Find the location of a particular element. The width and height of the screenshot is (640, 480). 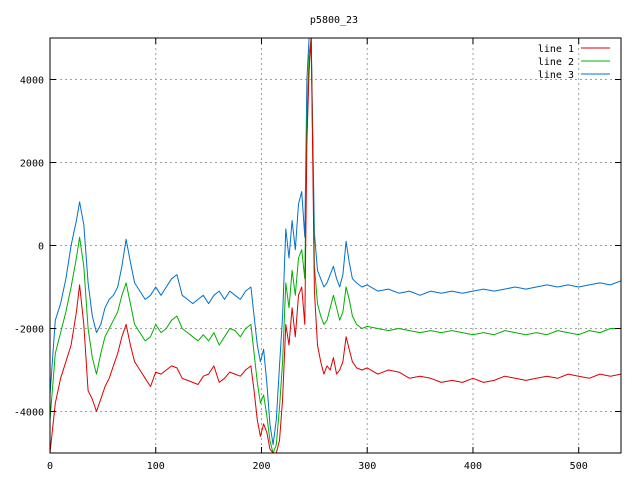

chart-title: p5800_23 is located at coordinates (334, 20).